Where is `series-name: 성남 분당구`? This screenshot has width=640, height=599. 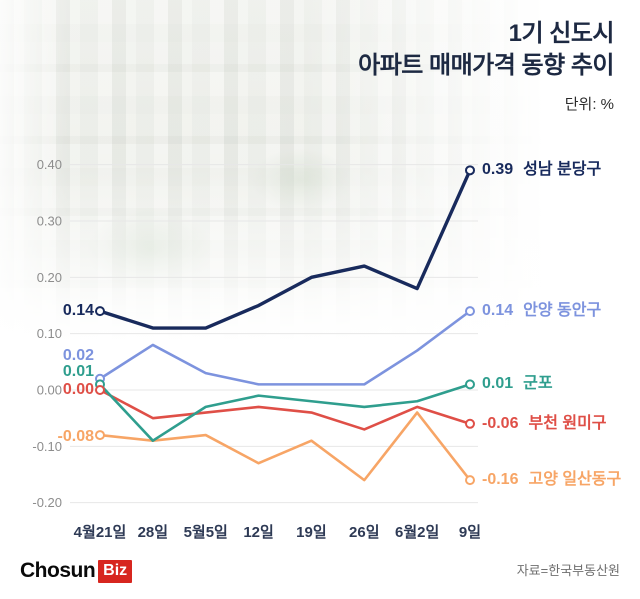
series-name: 성남 분당구 is located at coordinates (562, 170).